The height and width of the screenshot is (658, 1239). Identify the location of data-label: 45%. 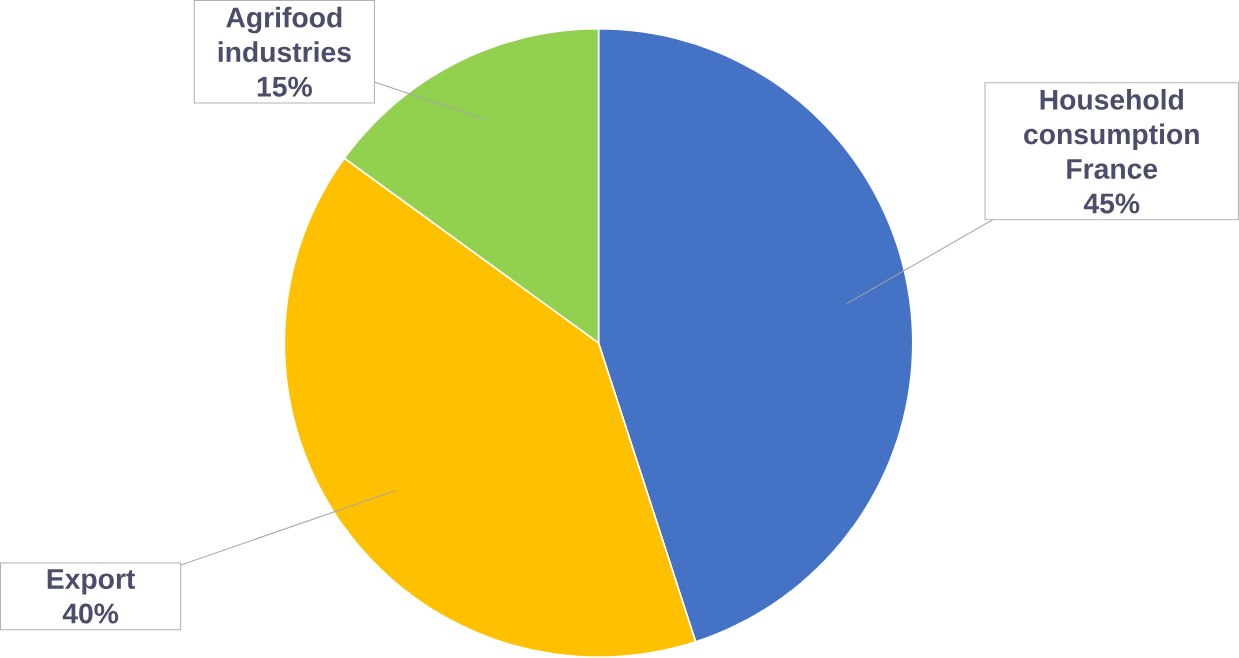
(1111, 203).